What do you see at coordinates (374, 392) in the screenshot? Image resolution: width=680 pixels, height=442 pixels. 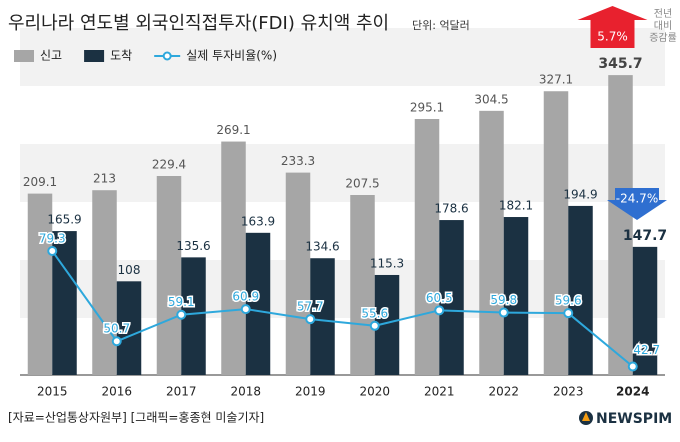 I see `x-tick-label: 2020` at bounding box center [374, 392].